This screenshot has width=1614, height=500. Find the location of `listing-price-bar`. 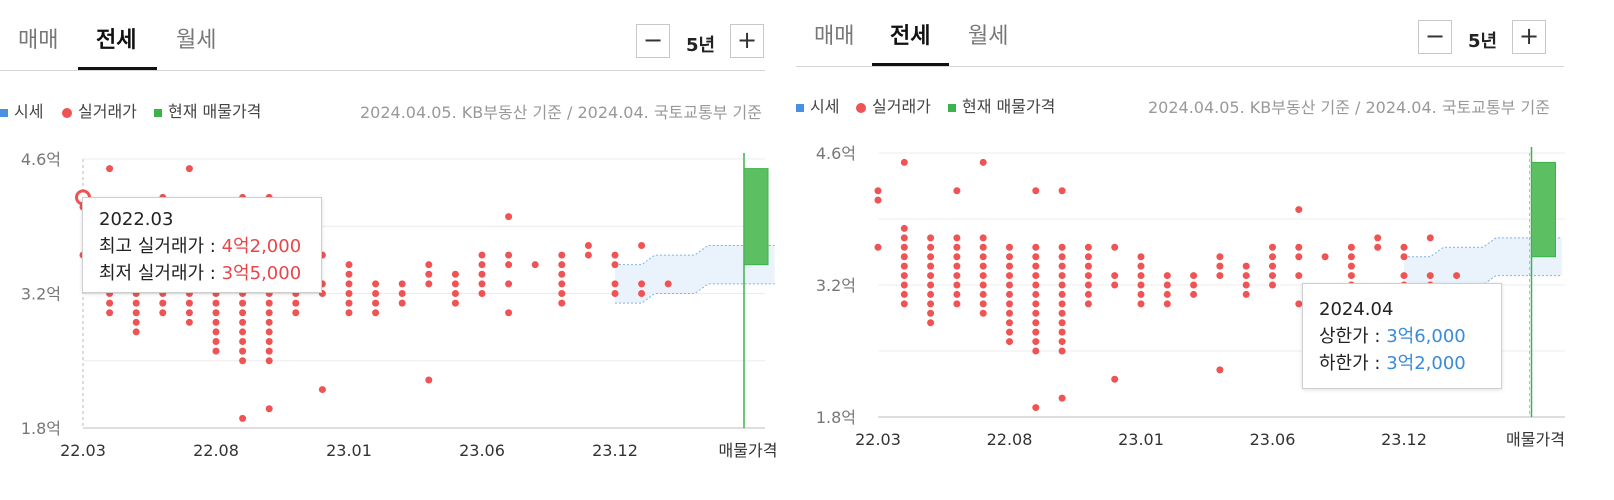

listing-price-bar is located at coordinates (756, 217).